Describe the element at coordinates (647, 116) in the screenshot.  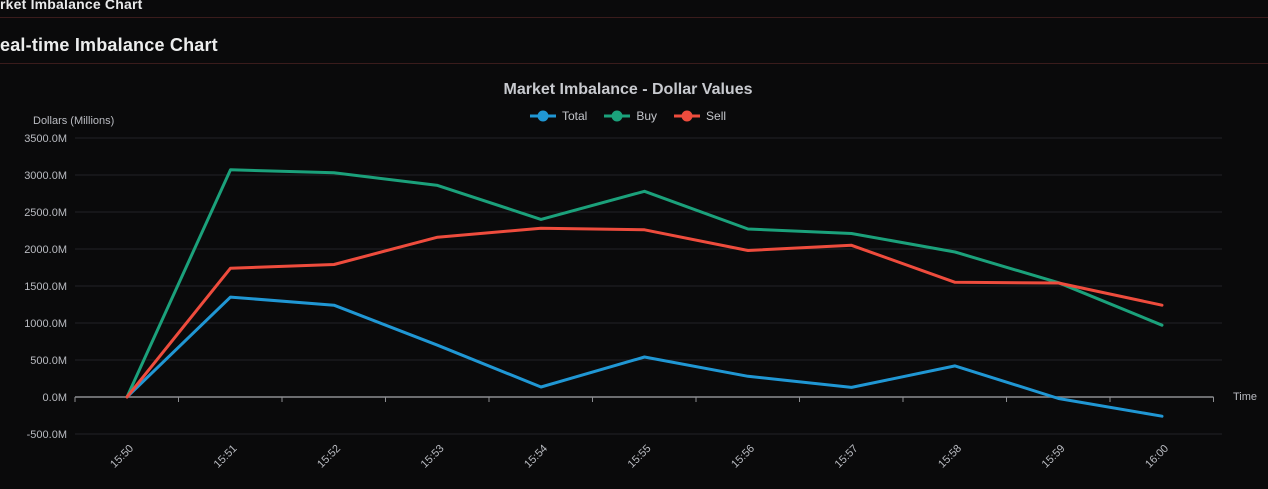
I see `legend-item-label: Buy` at that location.